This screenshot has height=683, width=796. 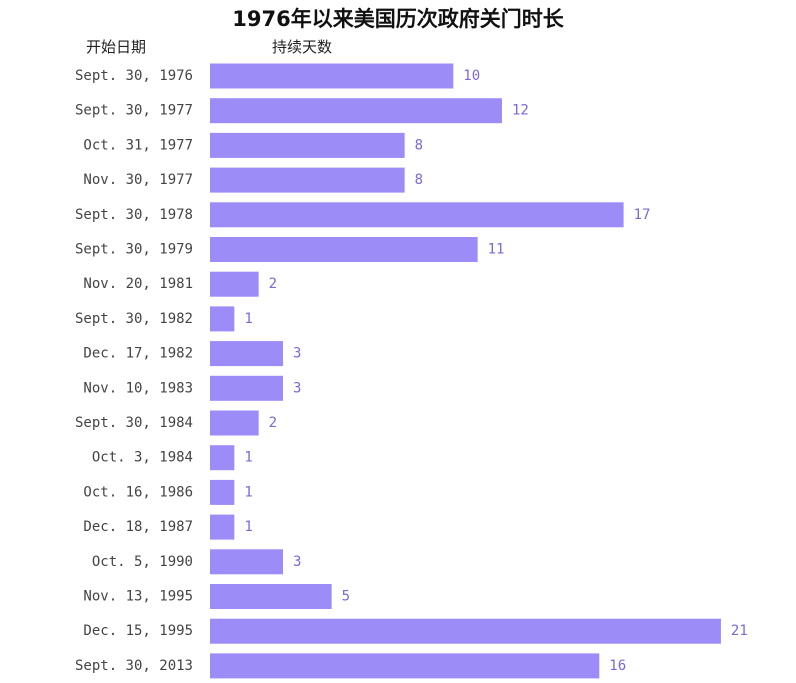 What do you see at coordinates (134, 423) in the screenshot?
I see `category-tick-label: Sept. 30, 1984` at bounding box center [134, 423].